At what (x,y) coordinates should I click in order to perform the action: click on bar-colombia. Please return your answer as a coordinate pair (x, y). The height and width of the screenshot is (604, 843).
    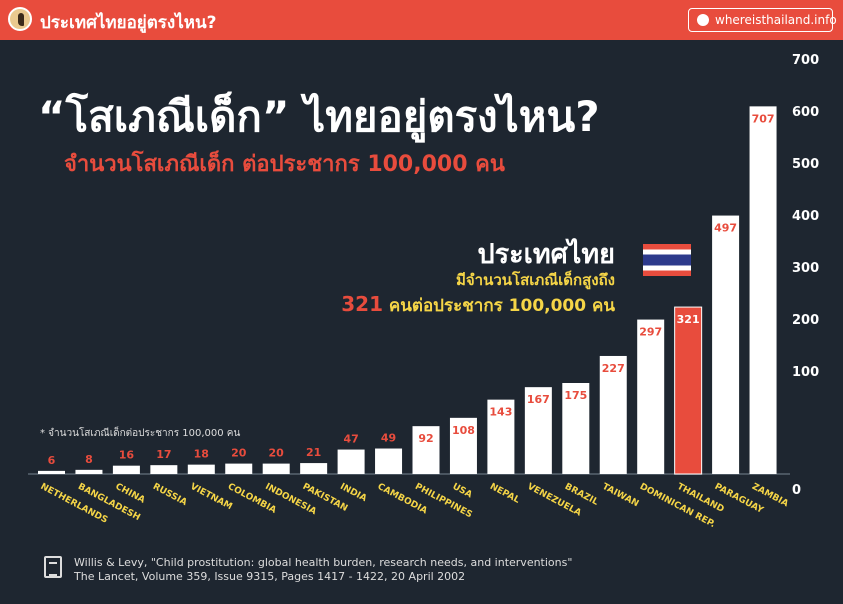
    Looking at the image, I should click on (239, 468).